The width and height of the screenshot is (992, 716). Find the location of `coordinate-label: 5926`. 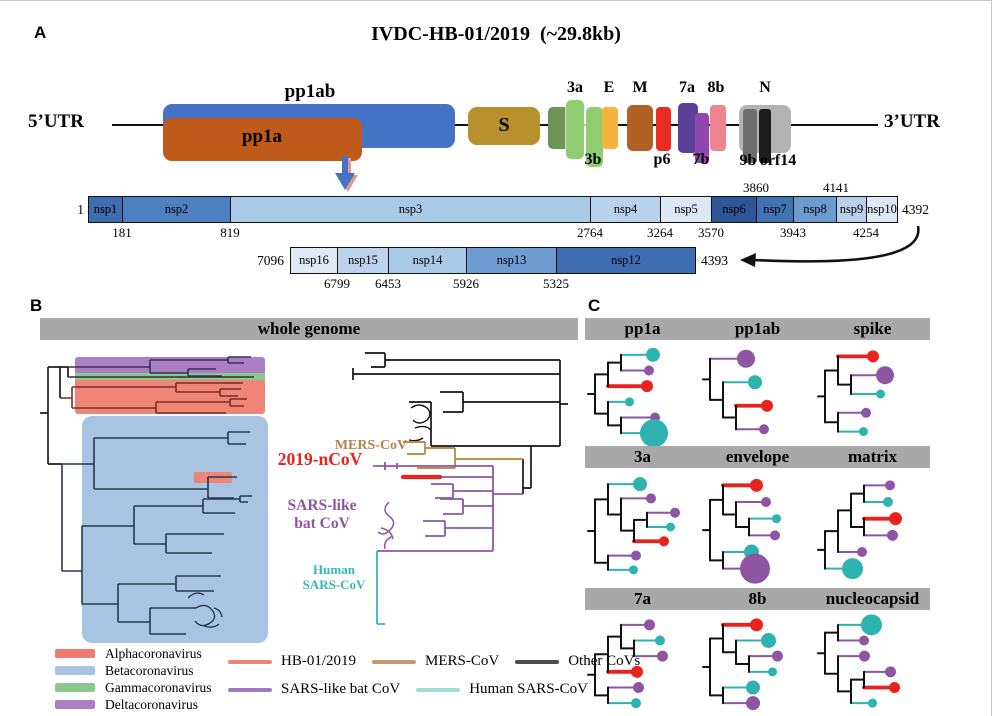

coordinate-label: 5926 is located at coordinates (466, 283).